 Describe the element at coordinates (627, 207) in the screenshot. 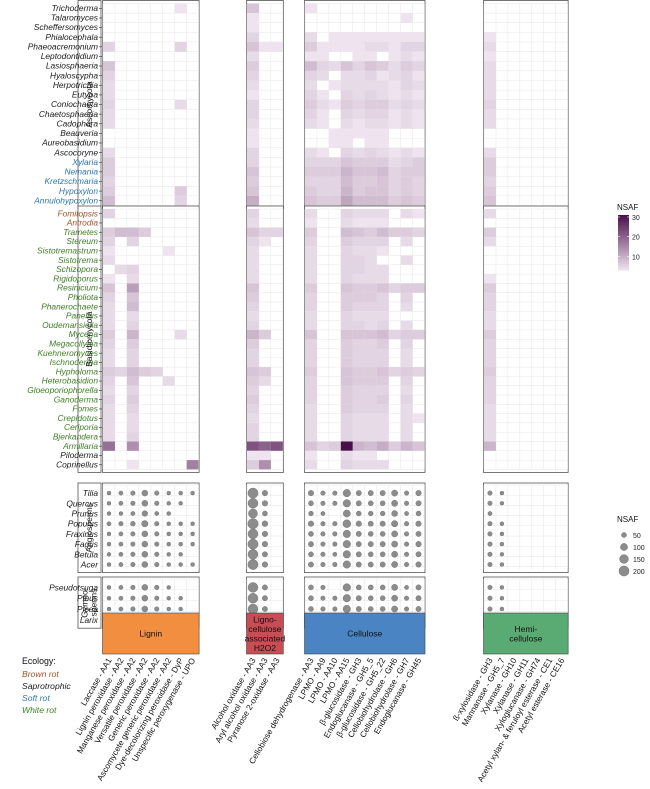

I see `heatmap-legend-title: NSAF` at that location.